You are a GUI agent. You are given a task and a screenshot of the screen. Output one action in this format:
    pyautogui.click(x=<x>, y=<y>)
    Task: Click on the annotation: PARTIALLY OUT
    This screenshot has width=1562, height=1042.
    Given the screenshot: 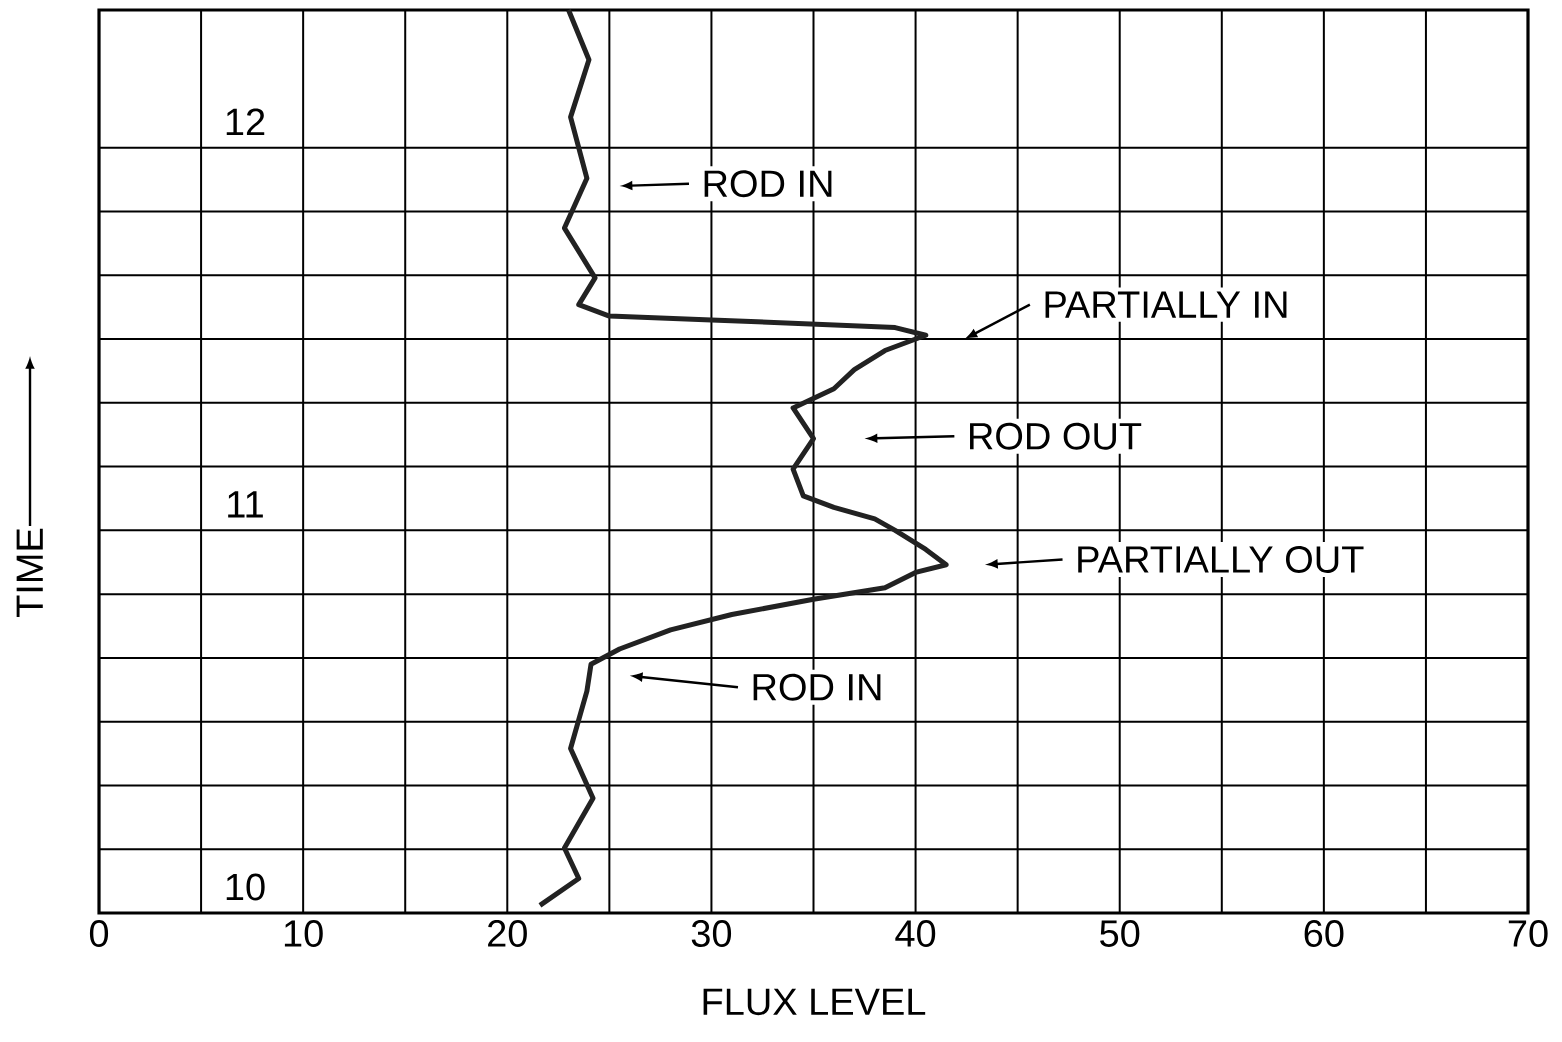 What is the action you would take?
    pyautogui.click(x=1221, y=559)
    